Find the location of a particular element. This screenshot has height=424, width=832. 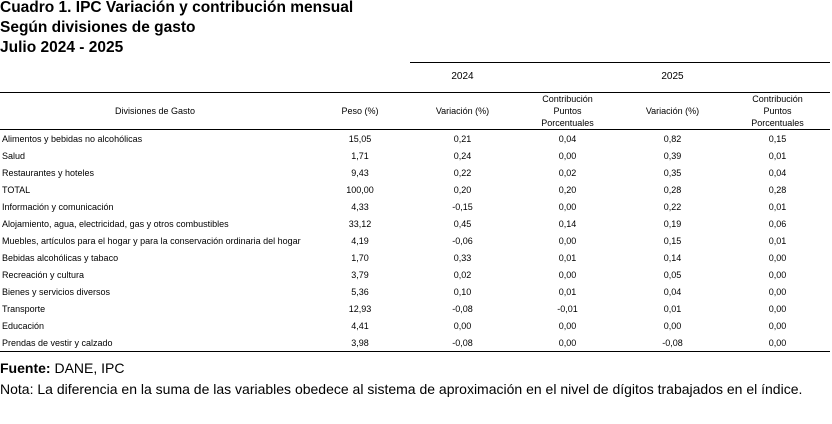

division-name: Información y comunicación is located at coordinates (58, 206).